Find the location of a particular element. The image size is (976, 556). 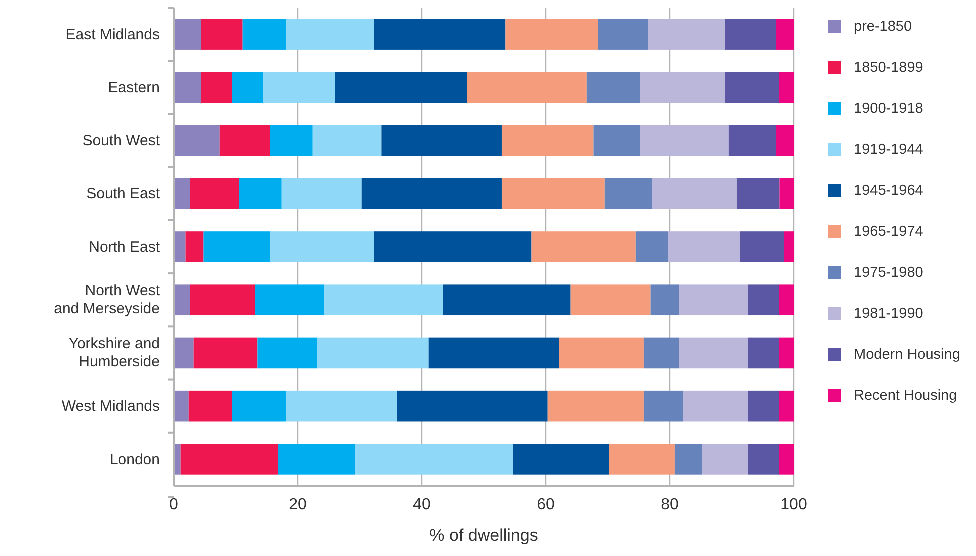

legend-label: 1900-1918 is located at coordinates (889, 109).